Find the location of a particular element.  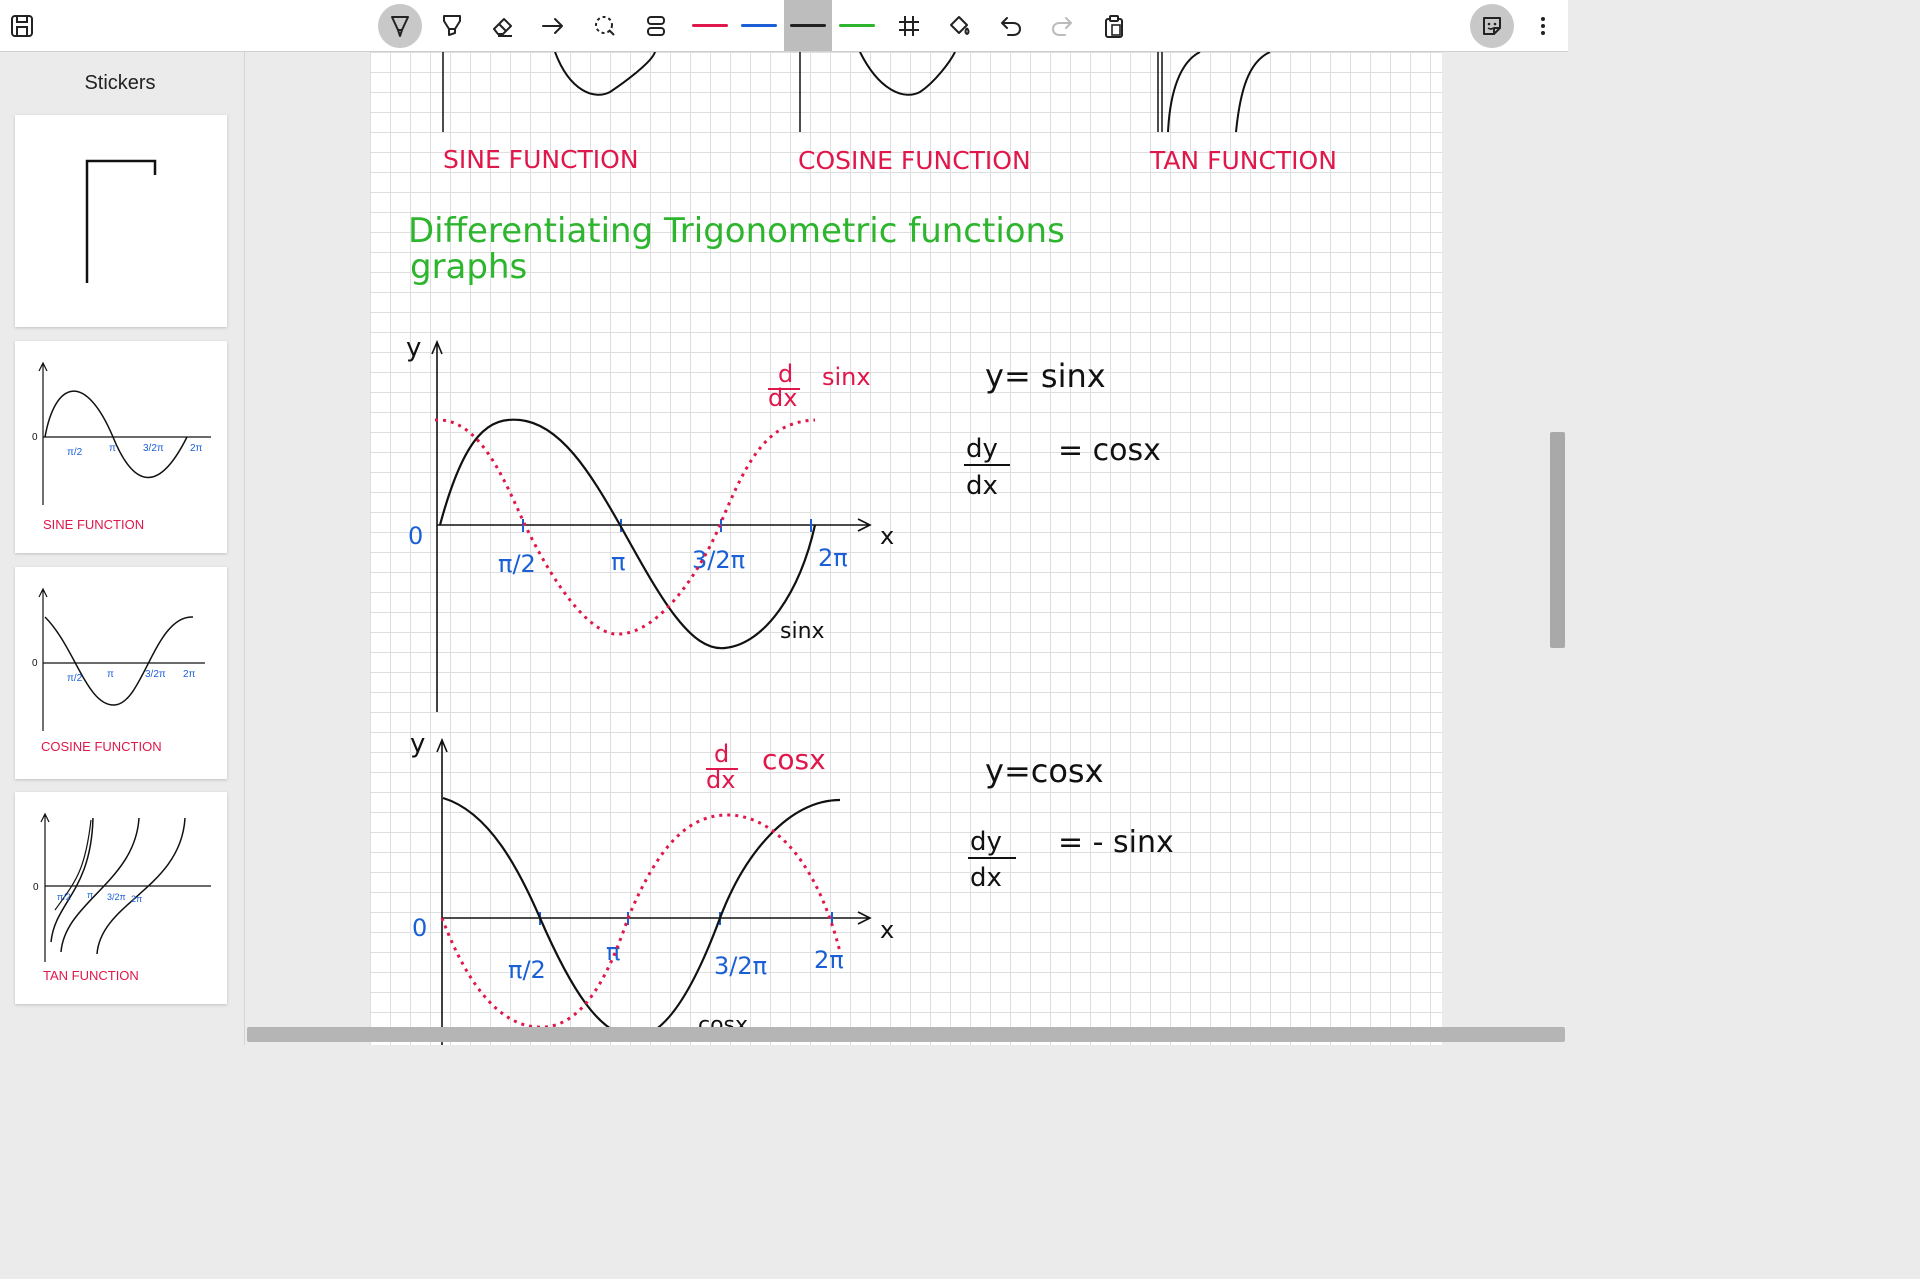

toolbar is located at coordinates (784, 26).